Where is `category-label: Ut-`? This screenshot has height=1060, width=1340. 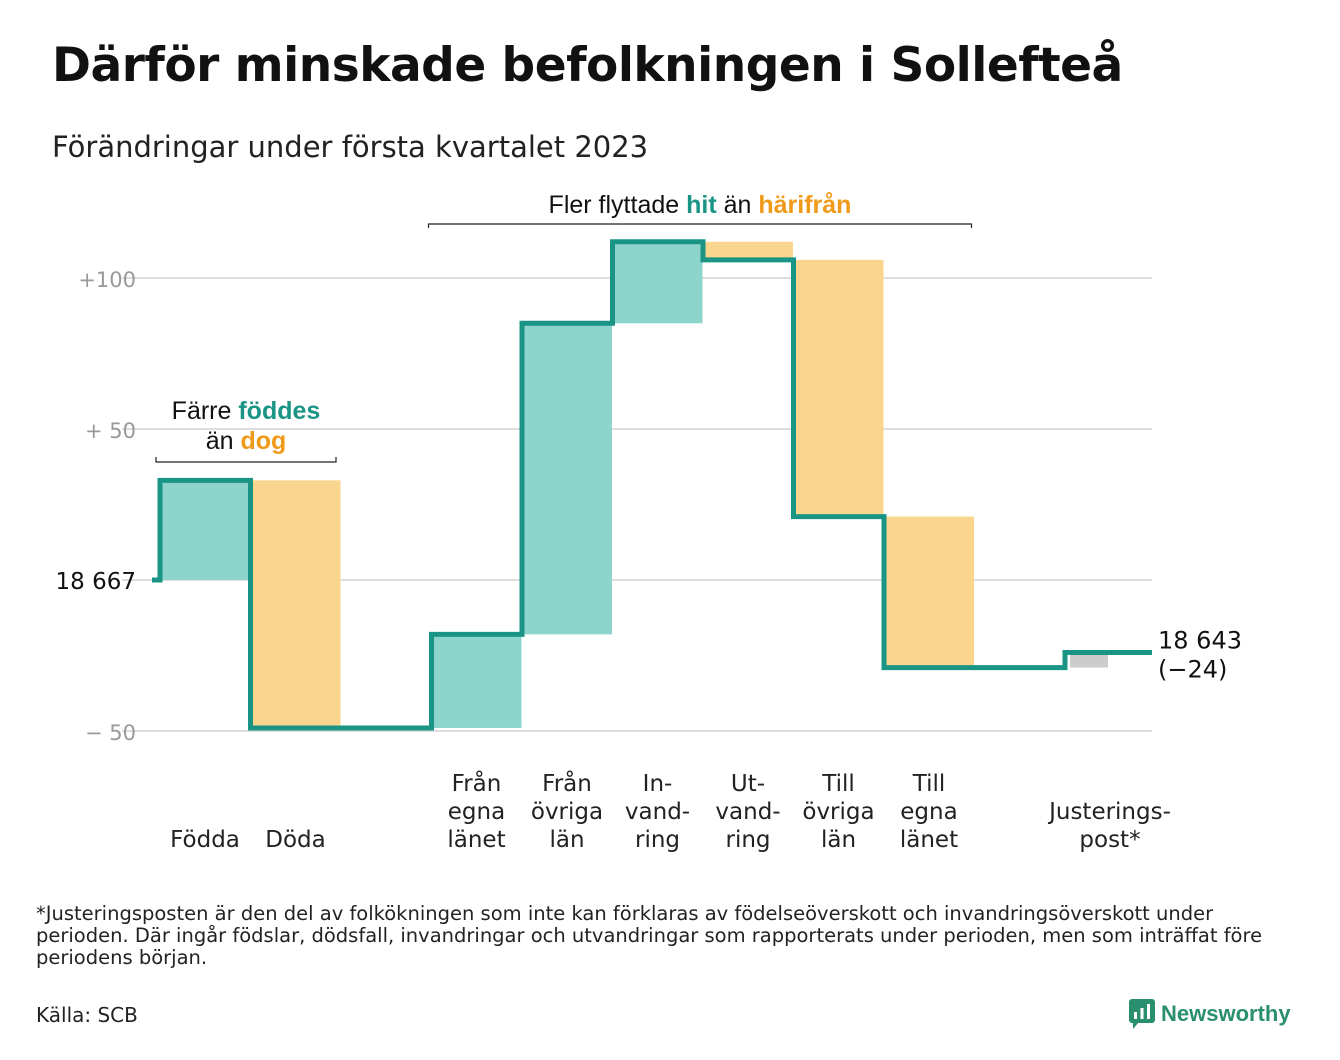 category-label: Ut- is located at coordinates (748, 784).